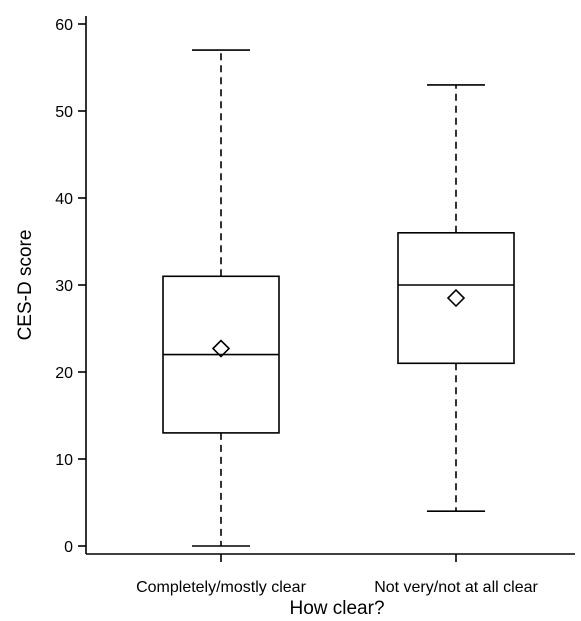 This screenshot has width=581, height=621. What do you see at coordinates (221, 587) in the screenshot?
I see `x-tick-label: Completely/mostly clear` at bounding box center [221, 587].